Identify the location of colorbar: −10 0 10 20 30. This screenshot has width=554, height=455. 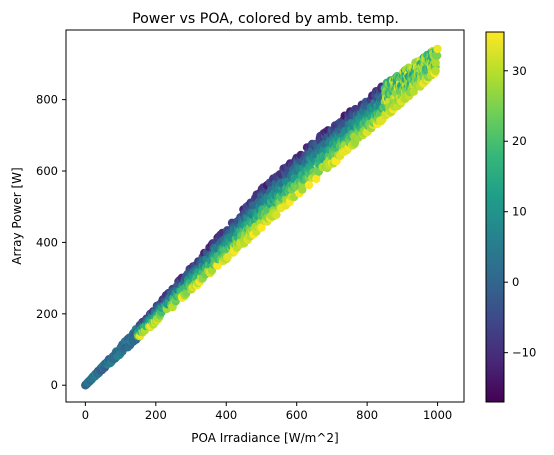
(510, 217).